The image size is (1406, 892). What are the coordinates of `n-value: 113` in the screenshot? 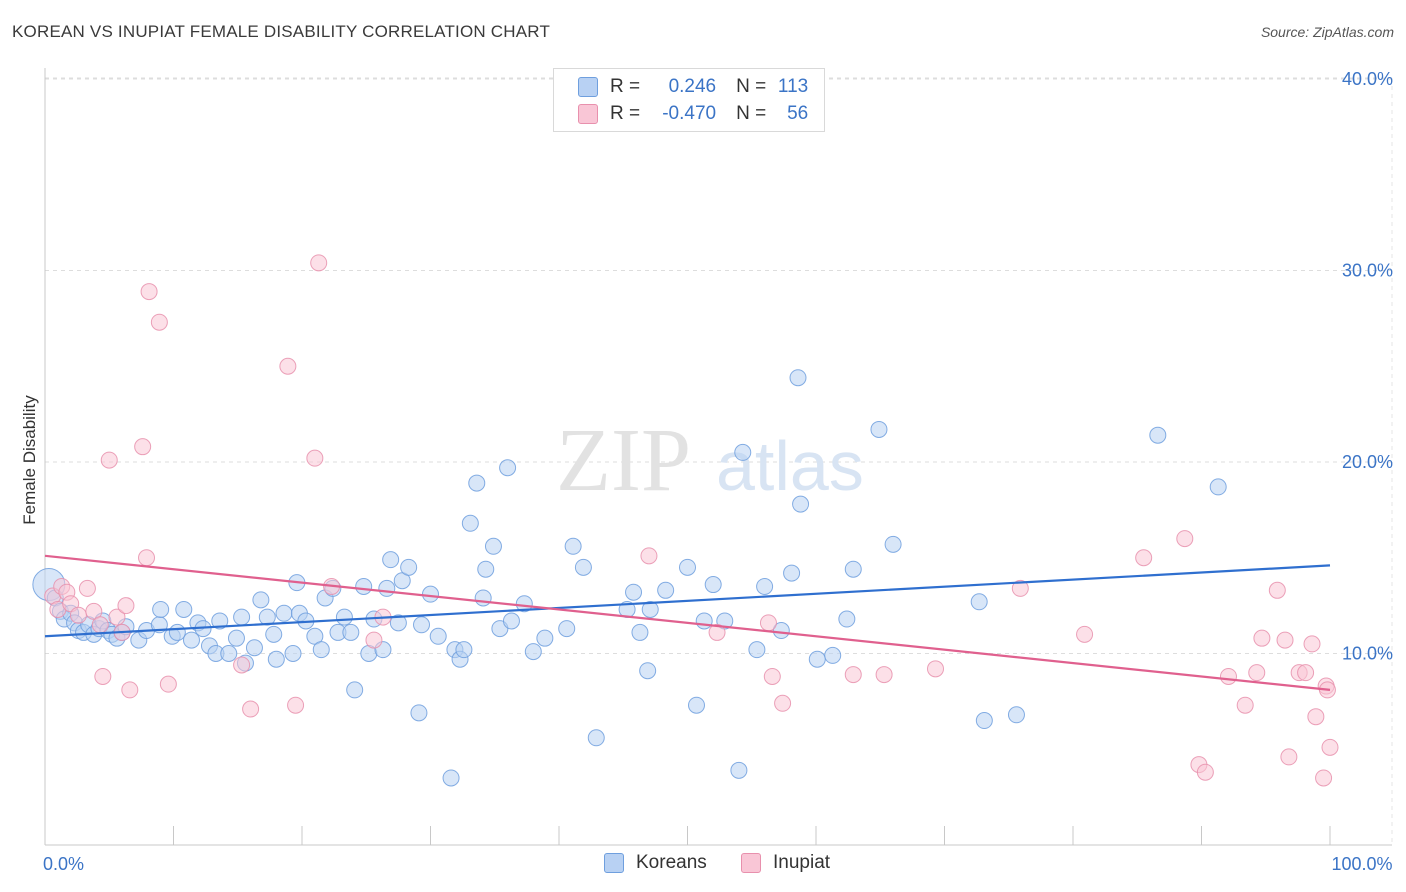 It's located at (793, 86).